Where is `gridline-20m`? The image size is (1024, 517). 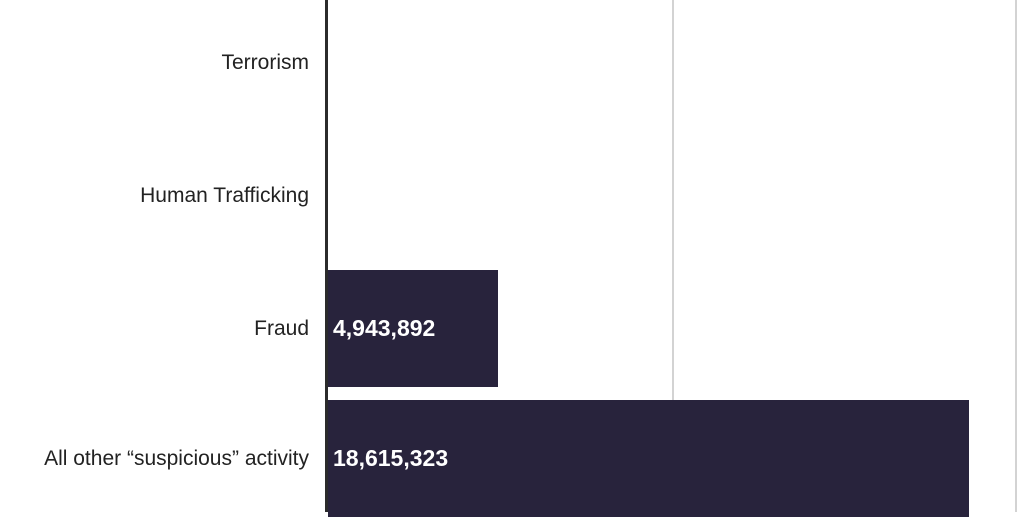 gridline-20m is located at coordinates (1016, 256).